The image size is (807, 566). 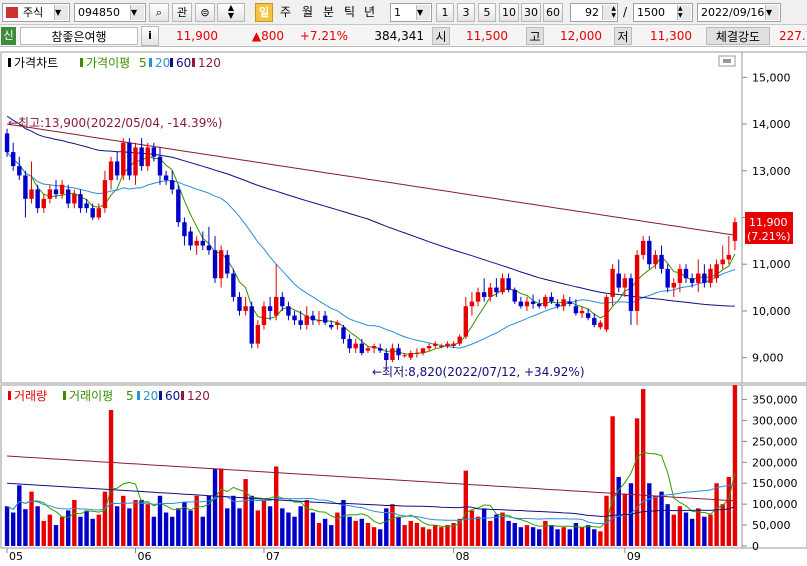 I want to click on volume-axis, so click(x=774, y=466).